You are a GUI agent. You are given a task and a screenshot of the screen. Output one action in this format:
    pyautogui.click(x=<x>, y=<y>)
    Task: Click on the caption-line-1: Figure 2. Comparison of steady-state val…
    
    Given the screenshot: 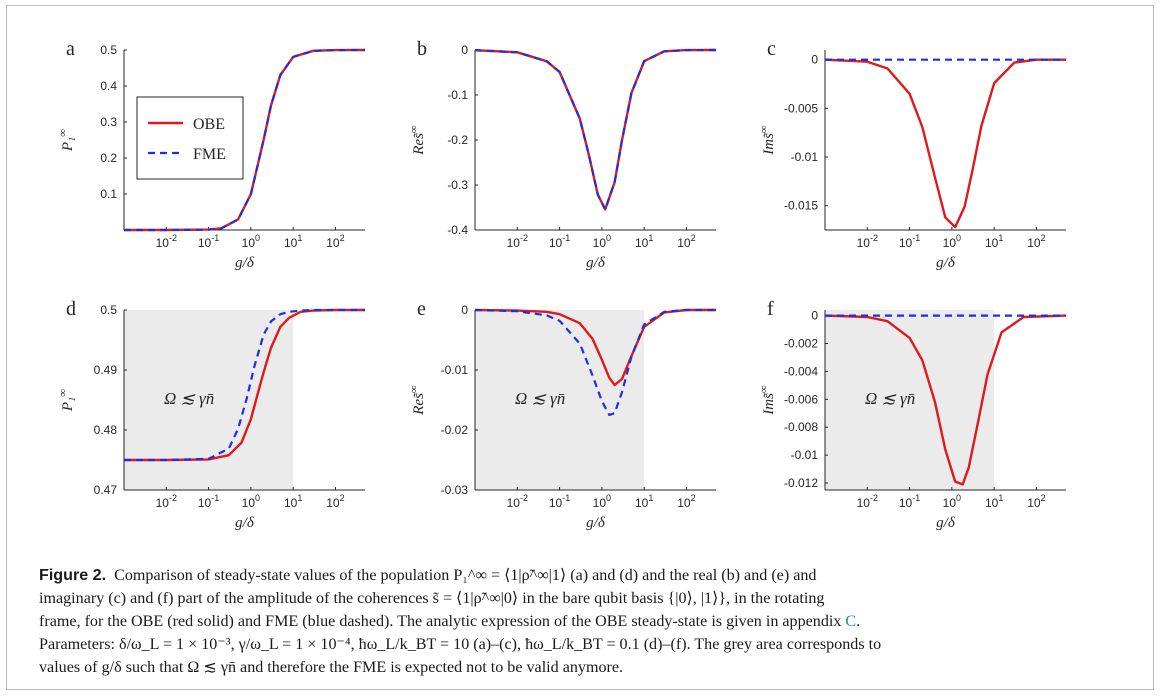 What is the action you would take?
    pyautogui.click(x=591, y=575)
    